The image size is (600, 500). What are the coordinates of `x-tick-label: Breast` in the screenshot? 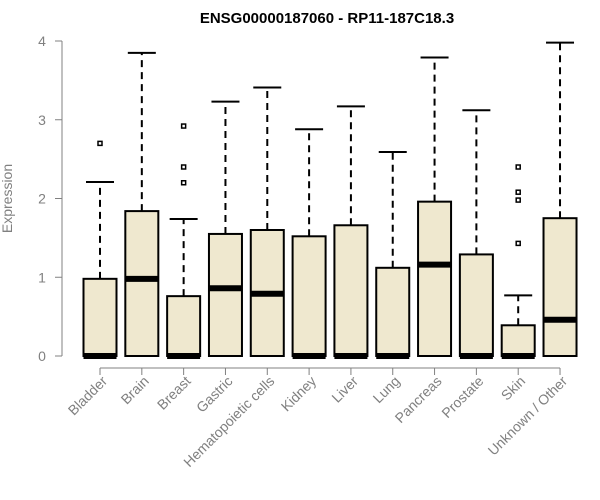 It's located at (174, 393).